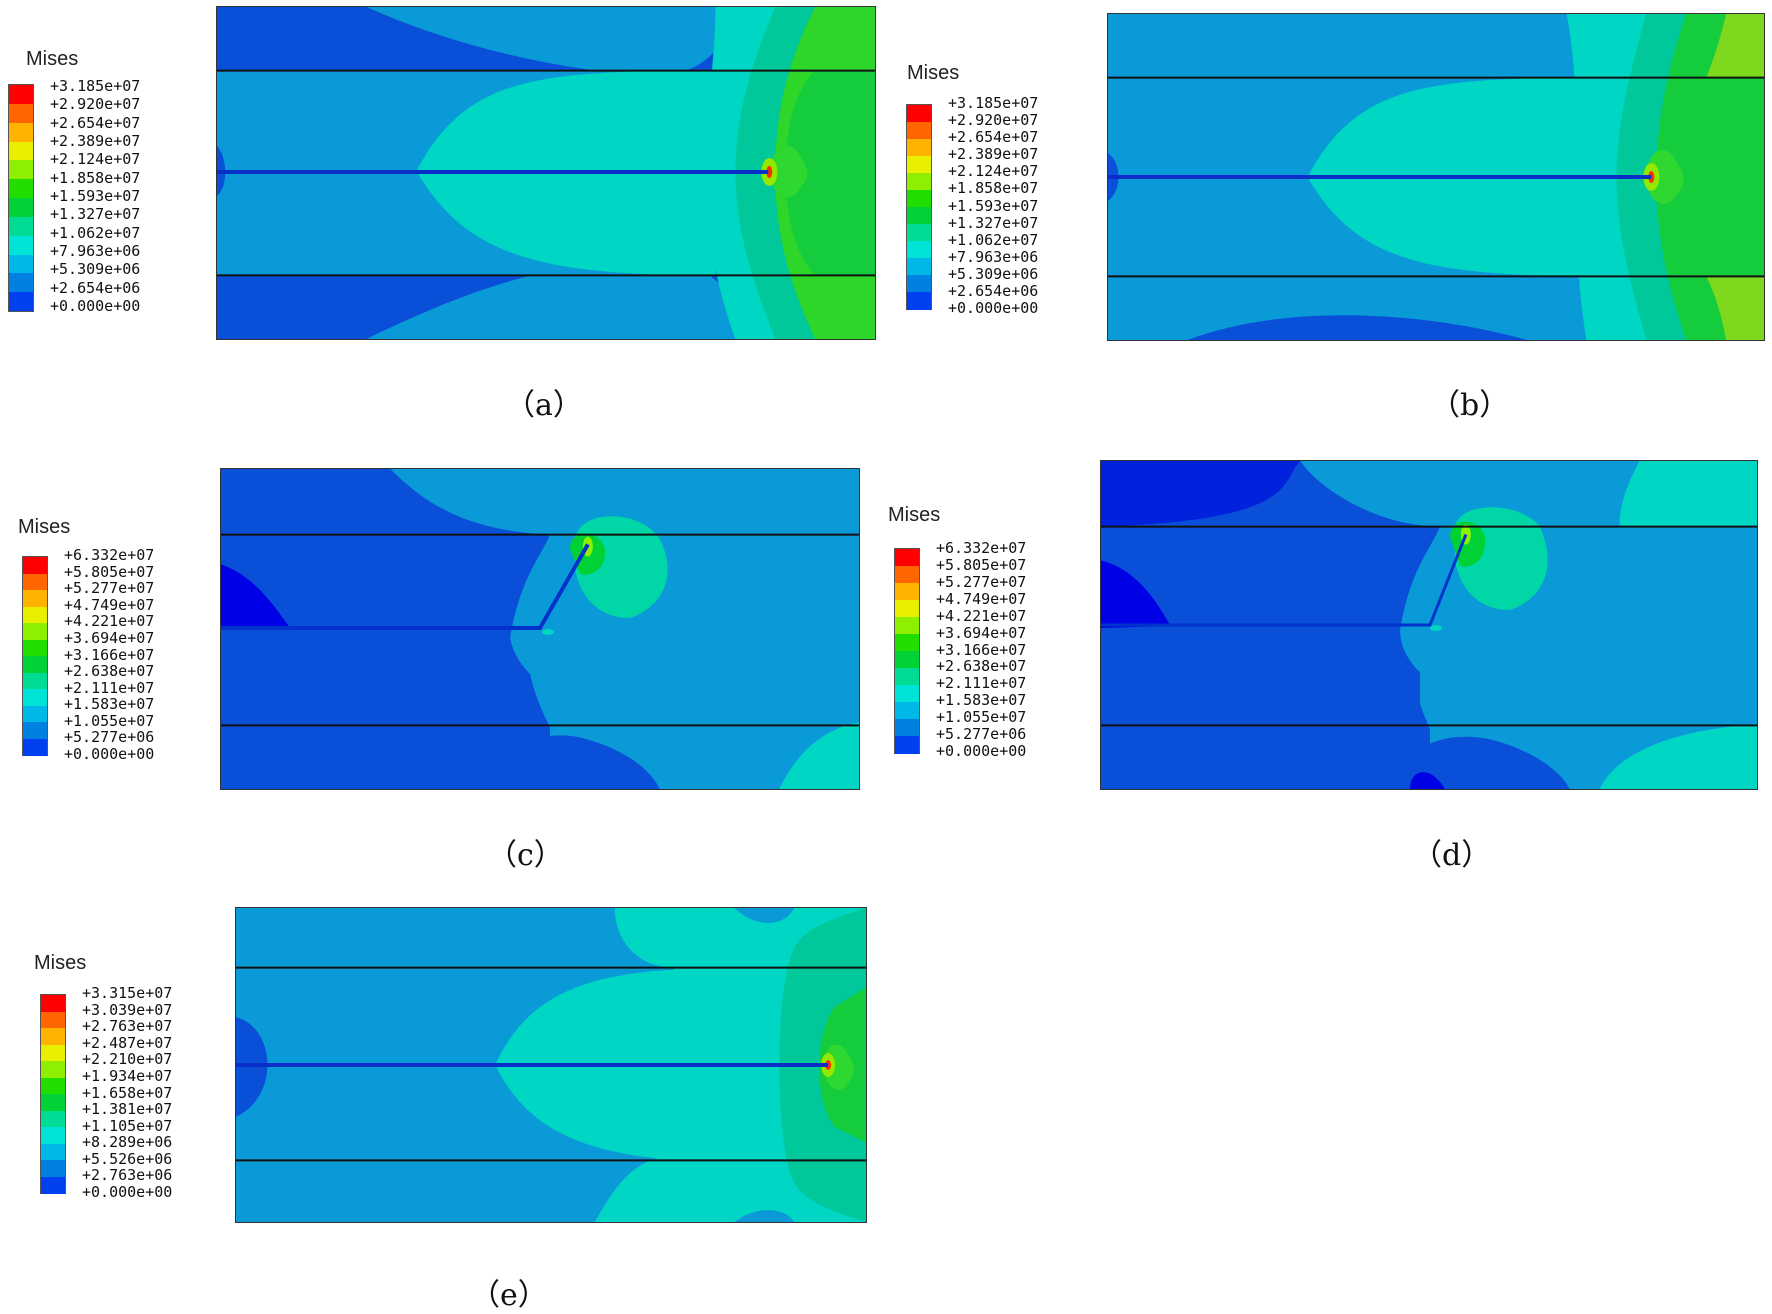 This screenshot has height=1314, width=1772. I want to click on stress-contour-plot-e, so click(551, 1065).